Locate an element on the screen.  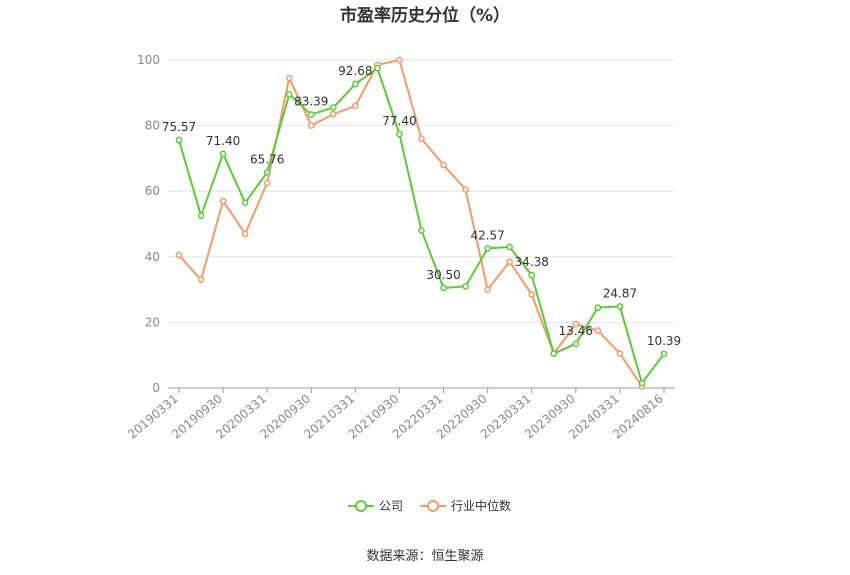
legend-item-company: 公司 is located at coordinates (375, 506).